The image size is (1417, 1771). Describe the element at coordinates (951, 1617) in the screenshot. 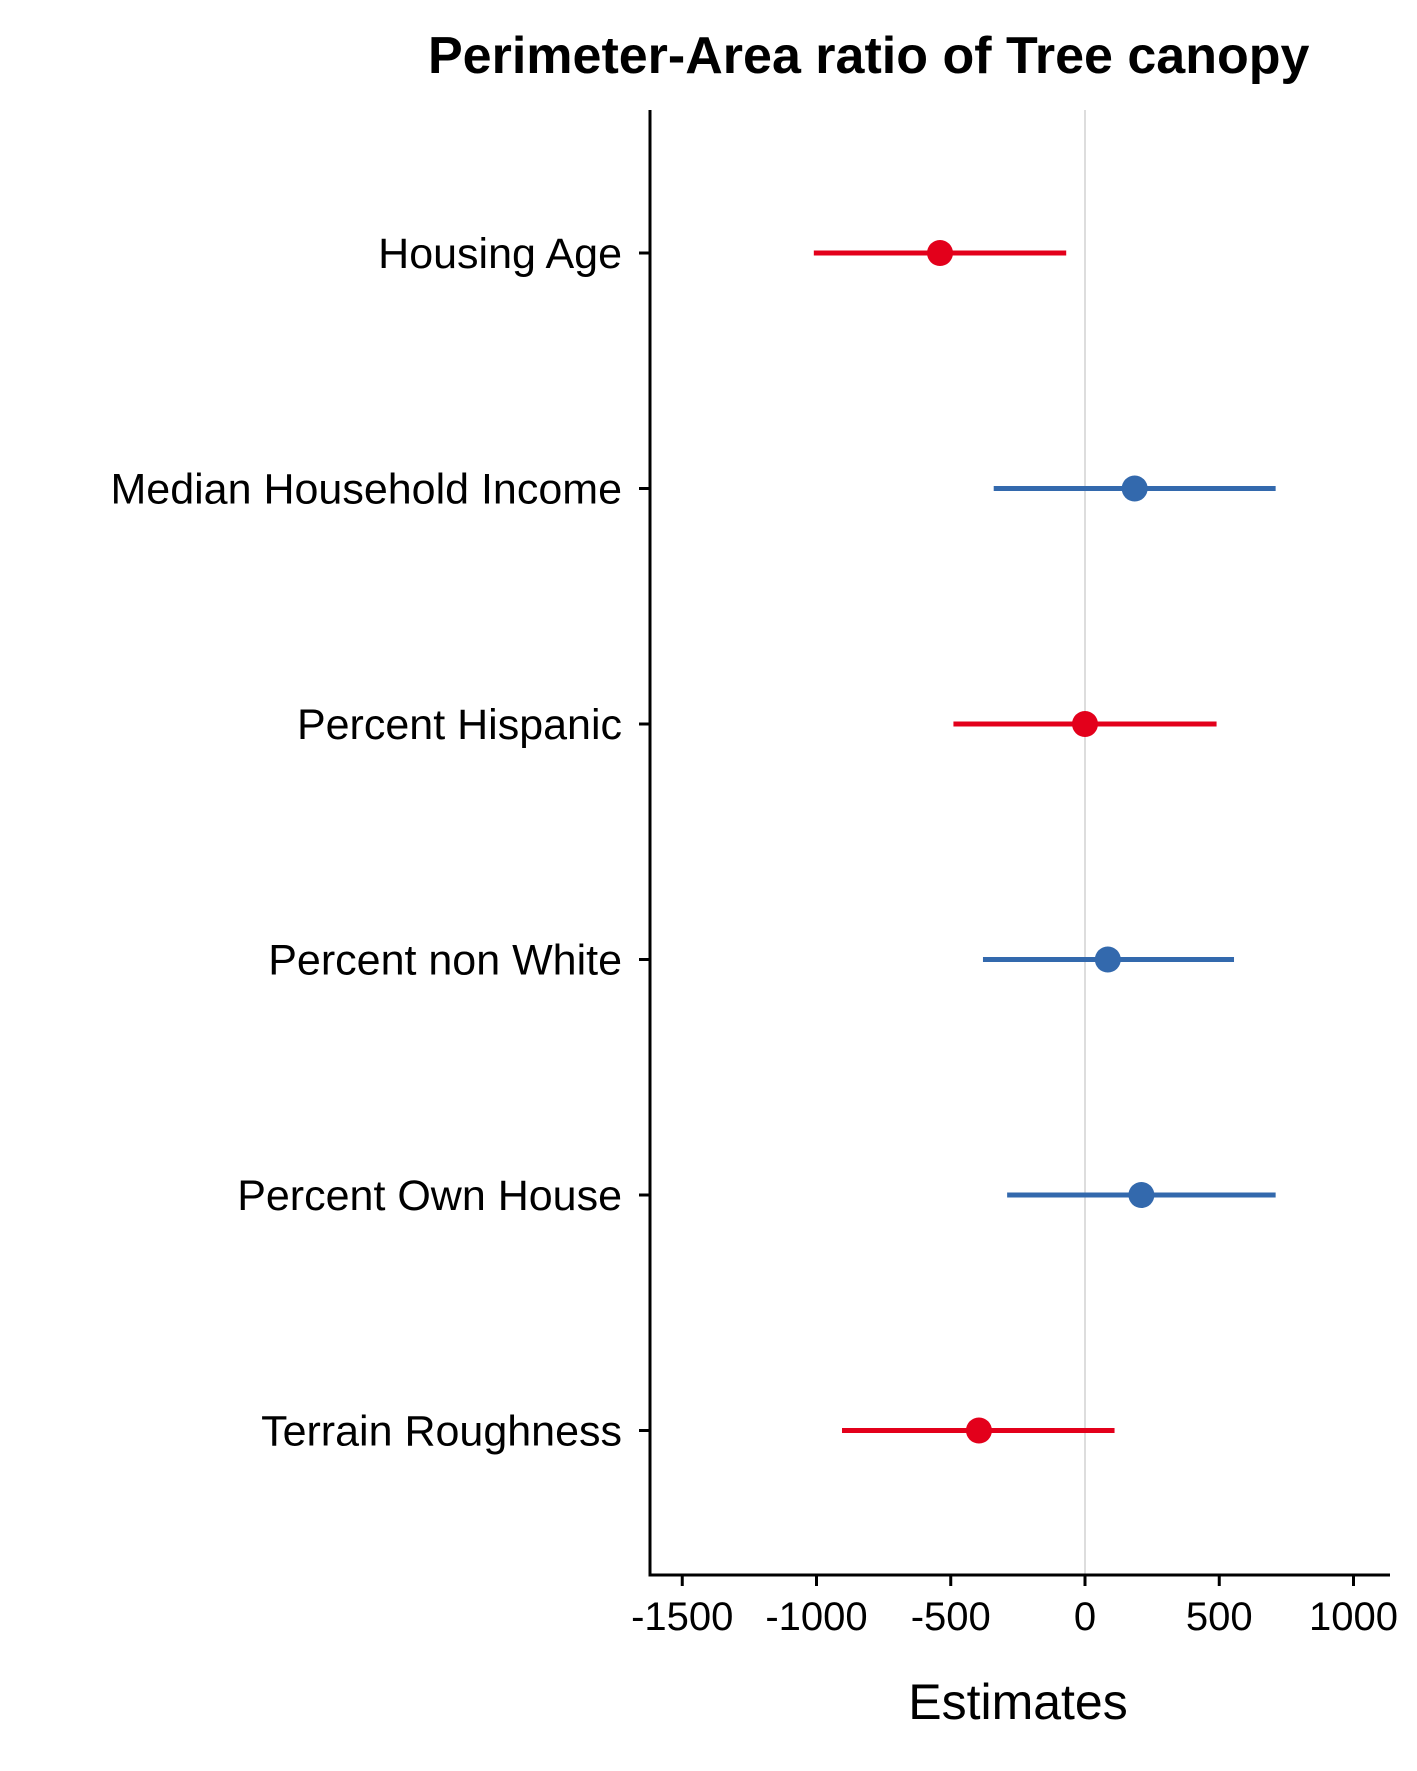

I see `x-tick-label-3: -500` at that location.